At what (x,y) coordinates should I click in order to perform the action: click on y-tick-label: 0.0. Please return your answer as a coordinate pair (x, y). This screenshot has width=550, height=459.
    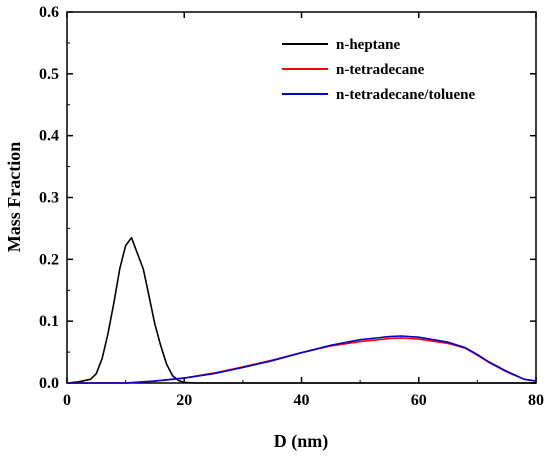
    Looking at the image, I should click on (49, 383).